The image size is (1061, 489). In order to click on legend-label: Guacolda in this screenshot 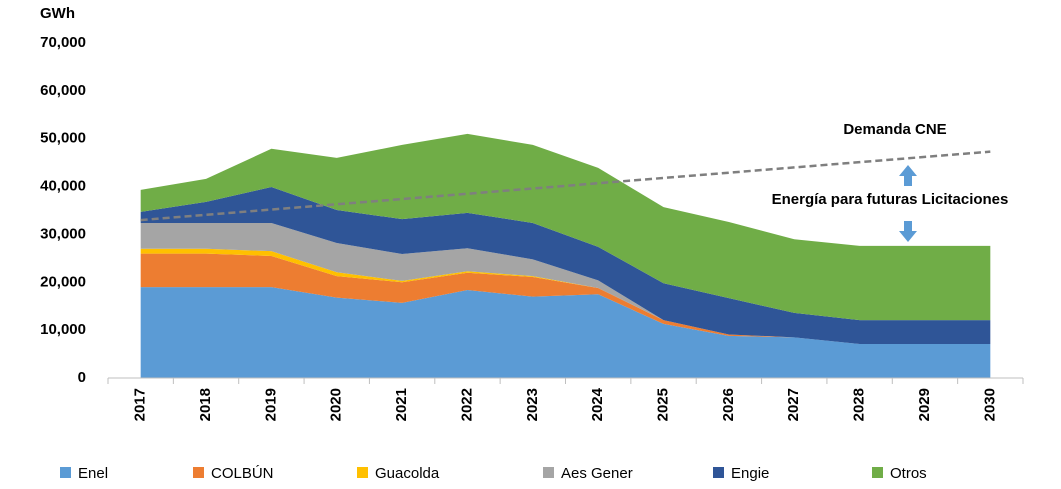, I will do `click(407, 473)`.